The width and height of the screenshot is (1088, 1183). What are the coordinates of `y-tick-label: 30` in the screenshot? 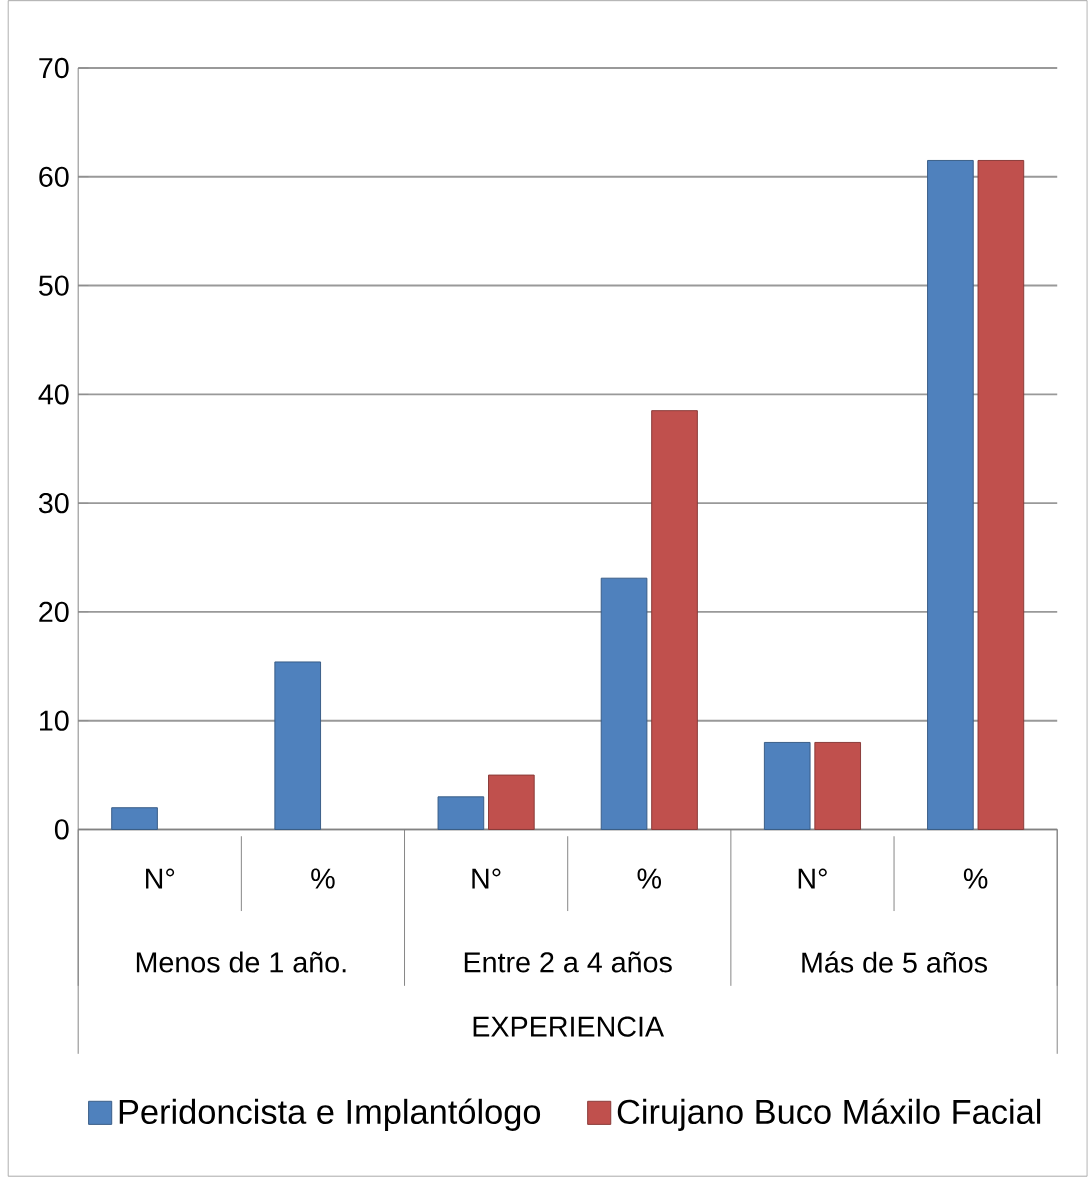 It's located at (54, 503).